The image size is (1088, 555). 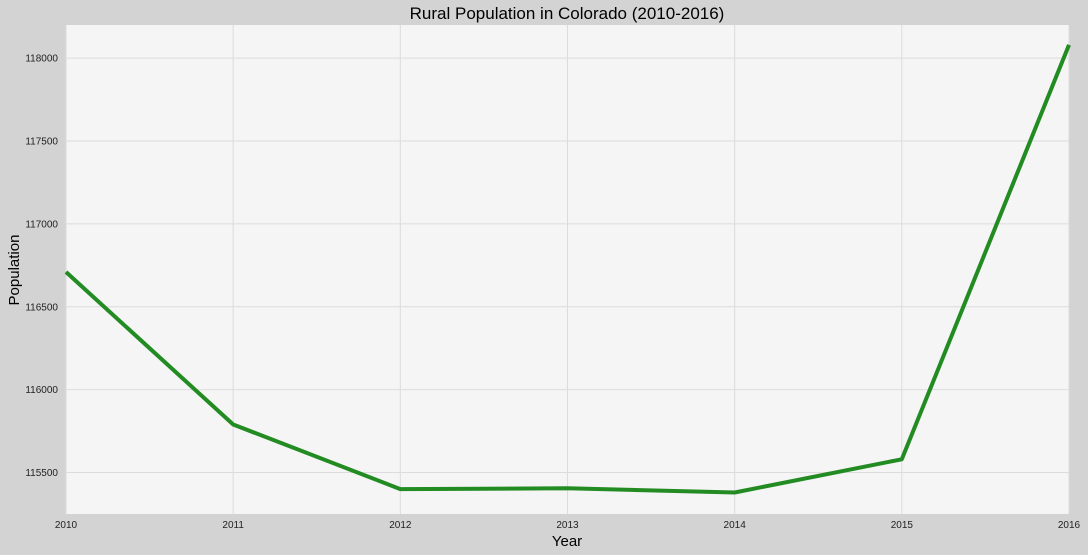 What do you see at coordinates (41, 266) in the screenshot?
I see `y-ticks: 115500 116000 116500 117000 117500 118000` at bounding box center [41, 266].